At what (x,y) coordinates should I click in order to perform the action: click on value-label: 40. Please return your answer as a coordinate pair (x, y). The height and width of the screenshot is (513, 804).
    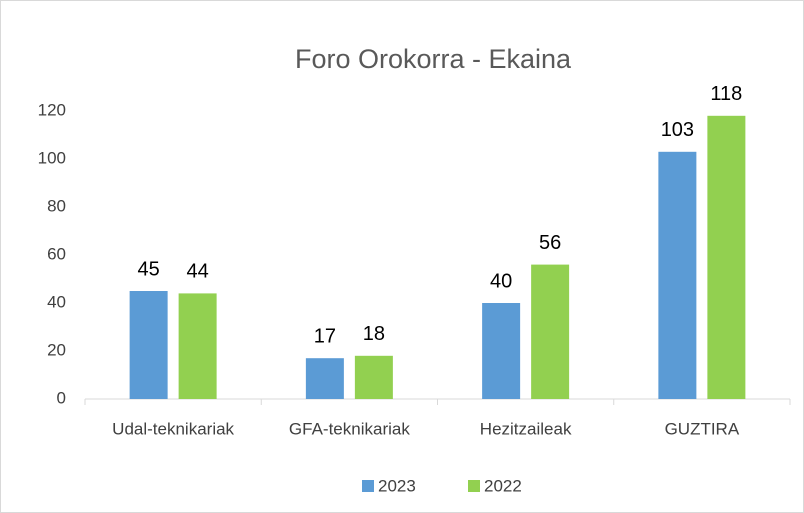
    Looking at the image, I should click on (501, 281).